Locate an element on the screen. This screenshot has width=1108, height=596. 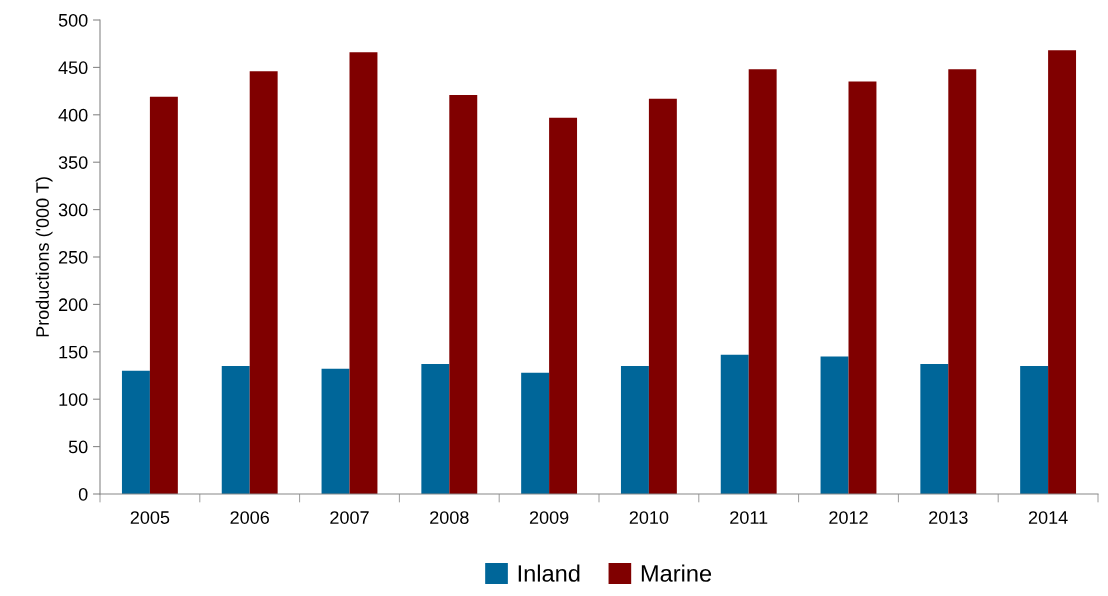
y-tick-label: 400 is located at coordinates (73, 115).